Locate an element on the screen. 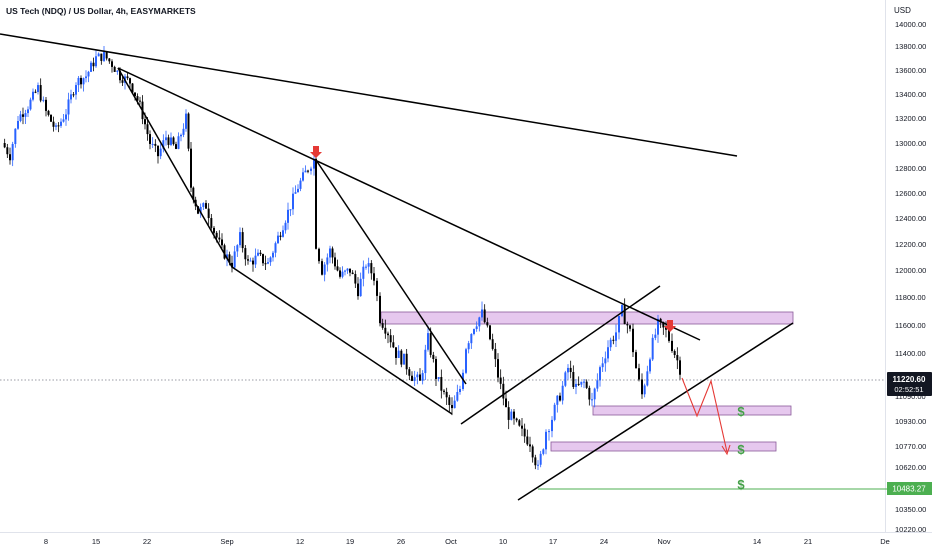  time-axis: 8 15 22 Sep 12 19 26 Oct 10 17 24 Nov 14 21 De is located at coordinates (467, 541).